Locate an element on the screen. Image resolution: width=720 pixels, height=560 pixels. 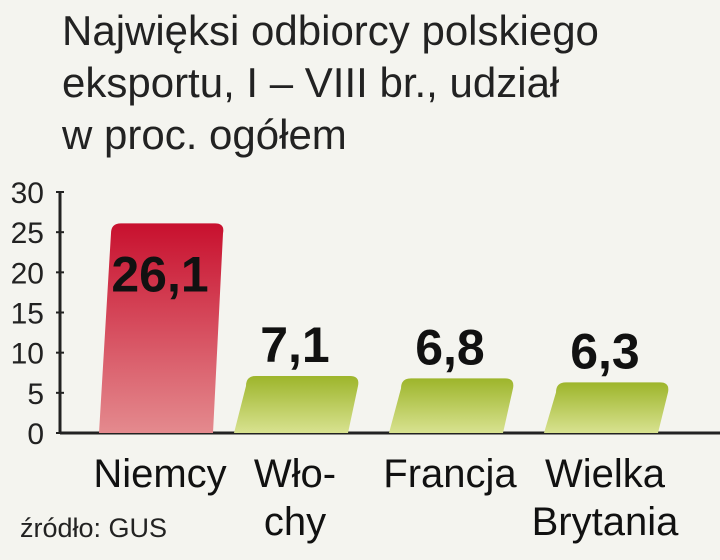
x-tick-label: Francja is located at coordinates (450, 474).